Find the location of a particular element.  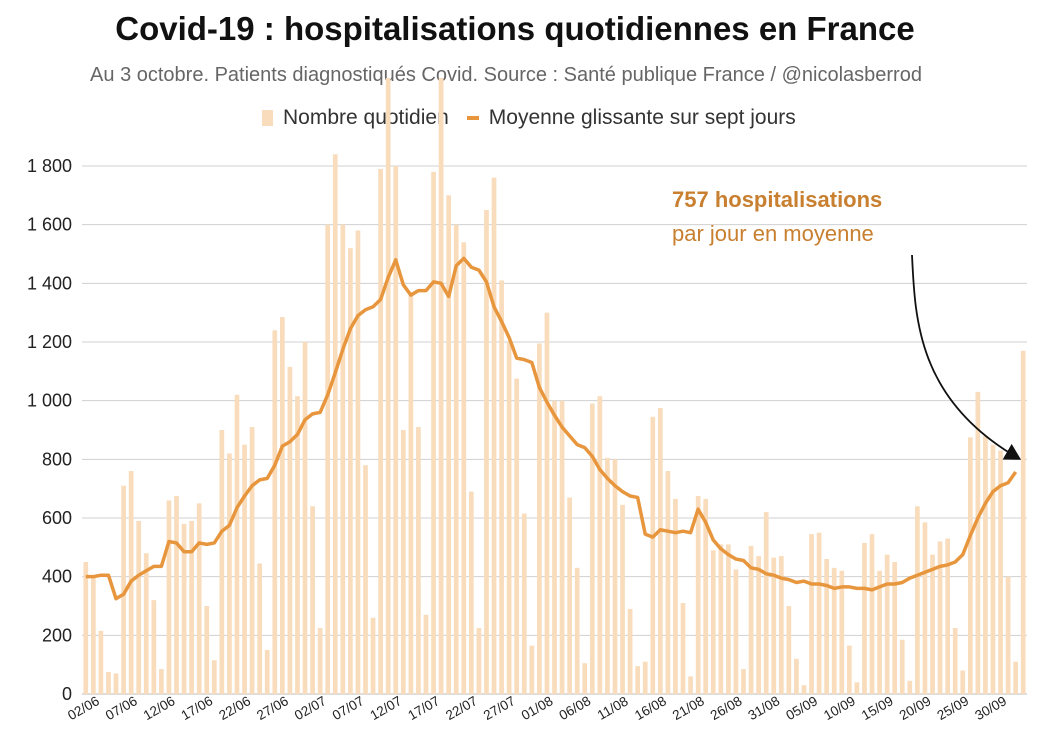

x-tick-label: 26/08 is located at coordinates (726, 708).